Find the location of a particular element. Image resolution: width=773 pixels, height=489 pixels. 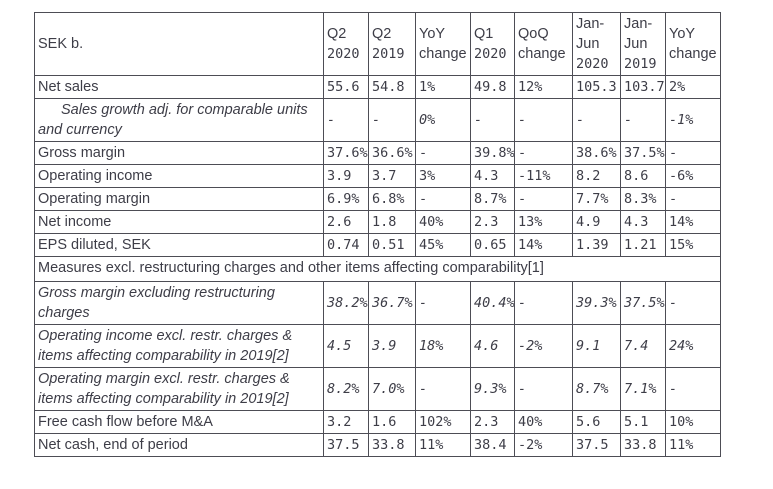

value-cell: 8.2% is located at coordinates (346, 389).